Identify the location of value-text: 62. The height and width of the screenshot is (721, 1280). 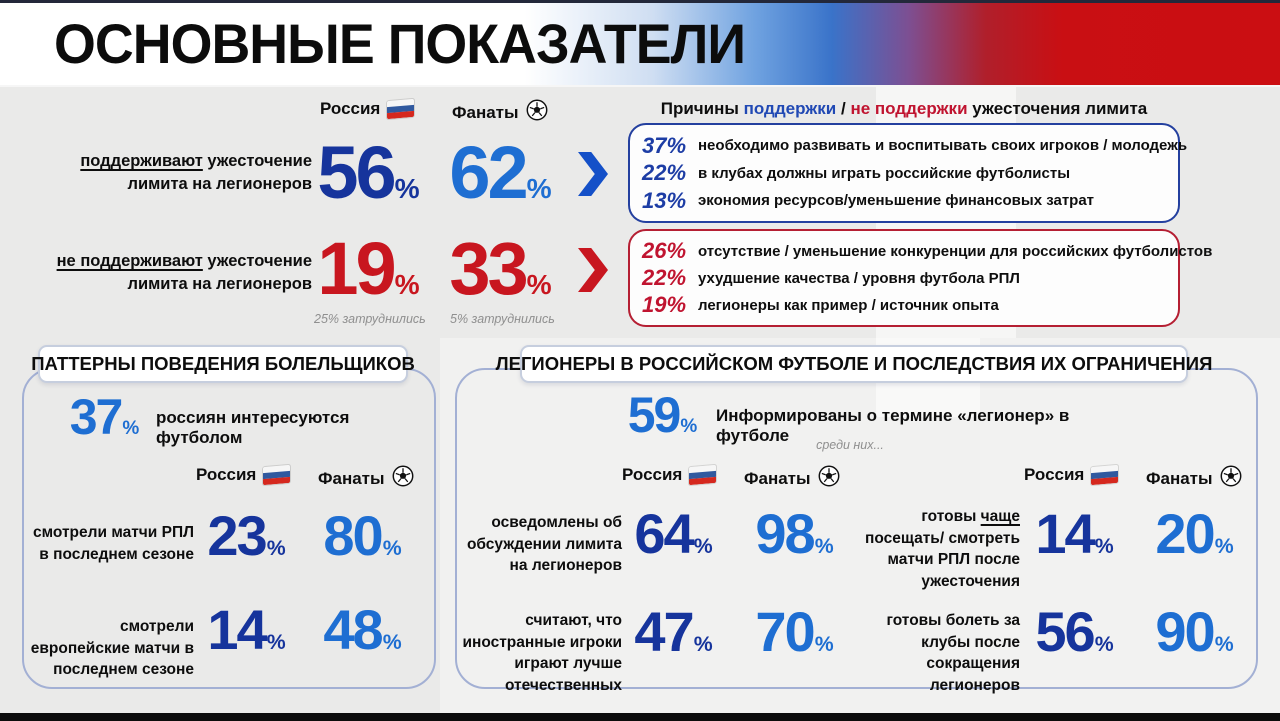
(488, 172).